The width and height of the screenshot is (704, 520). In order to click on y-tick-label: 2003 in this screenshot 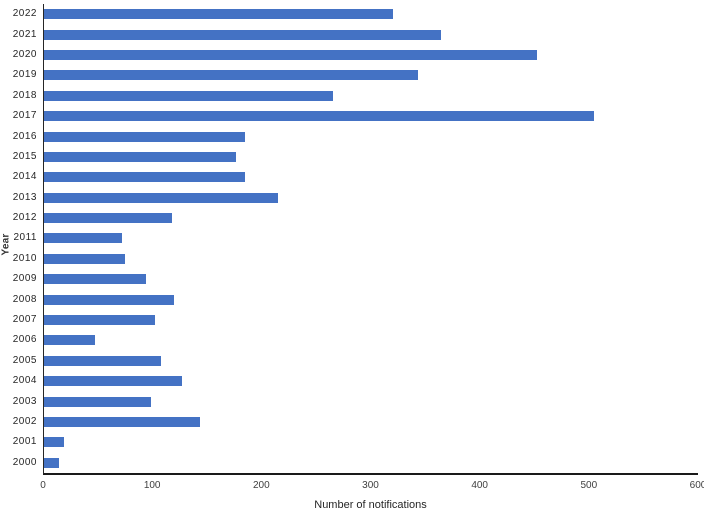, I will do `click(24, 401)`.